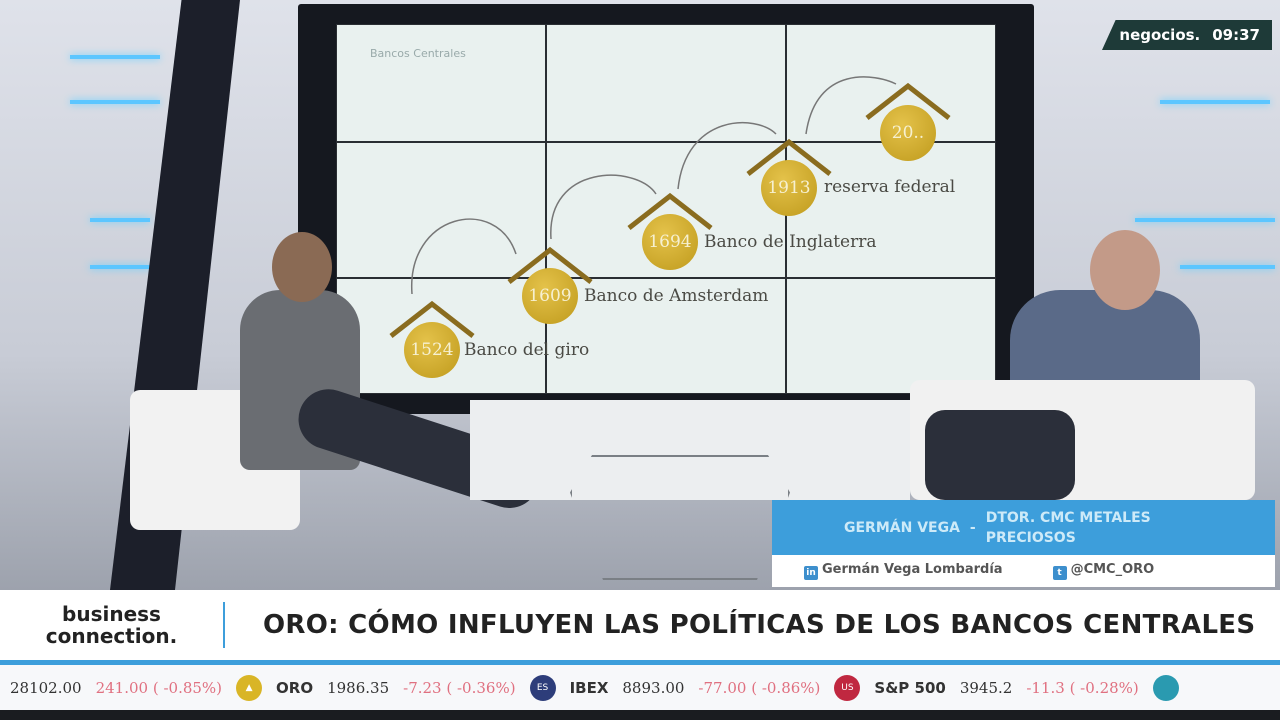 The image size is (1280, 720). What do you see at coordinates (986, 687) in the screenshot?
I see `ticker-value: 3945.2` at bounding box center [986, 687].